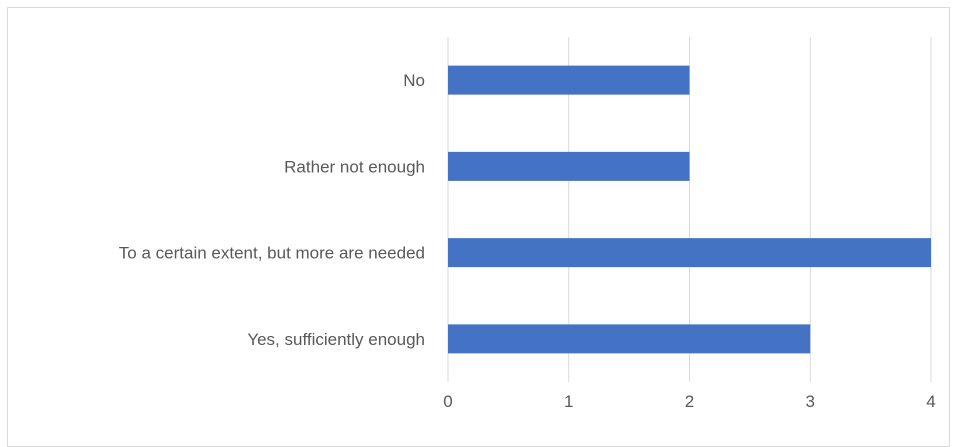  I want to click on x-tick-label-0: 0, so click(447, 401).